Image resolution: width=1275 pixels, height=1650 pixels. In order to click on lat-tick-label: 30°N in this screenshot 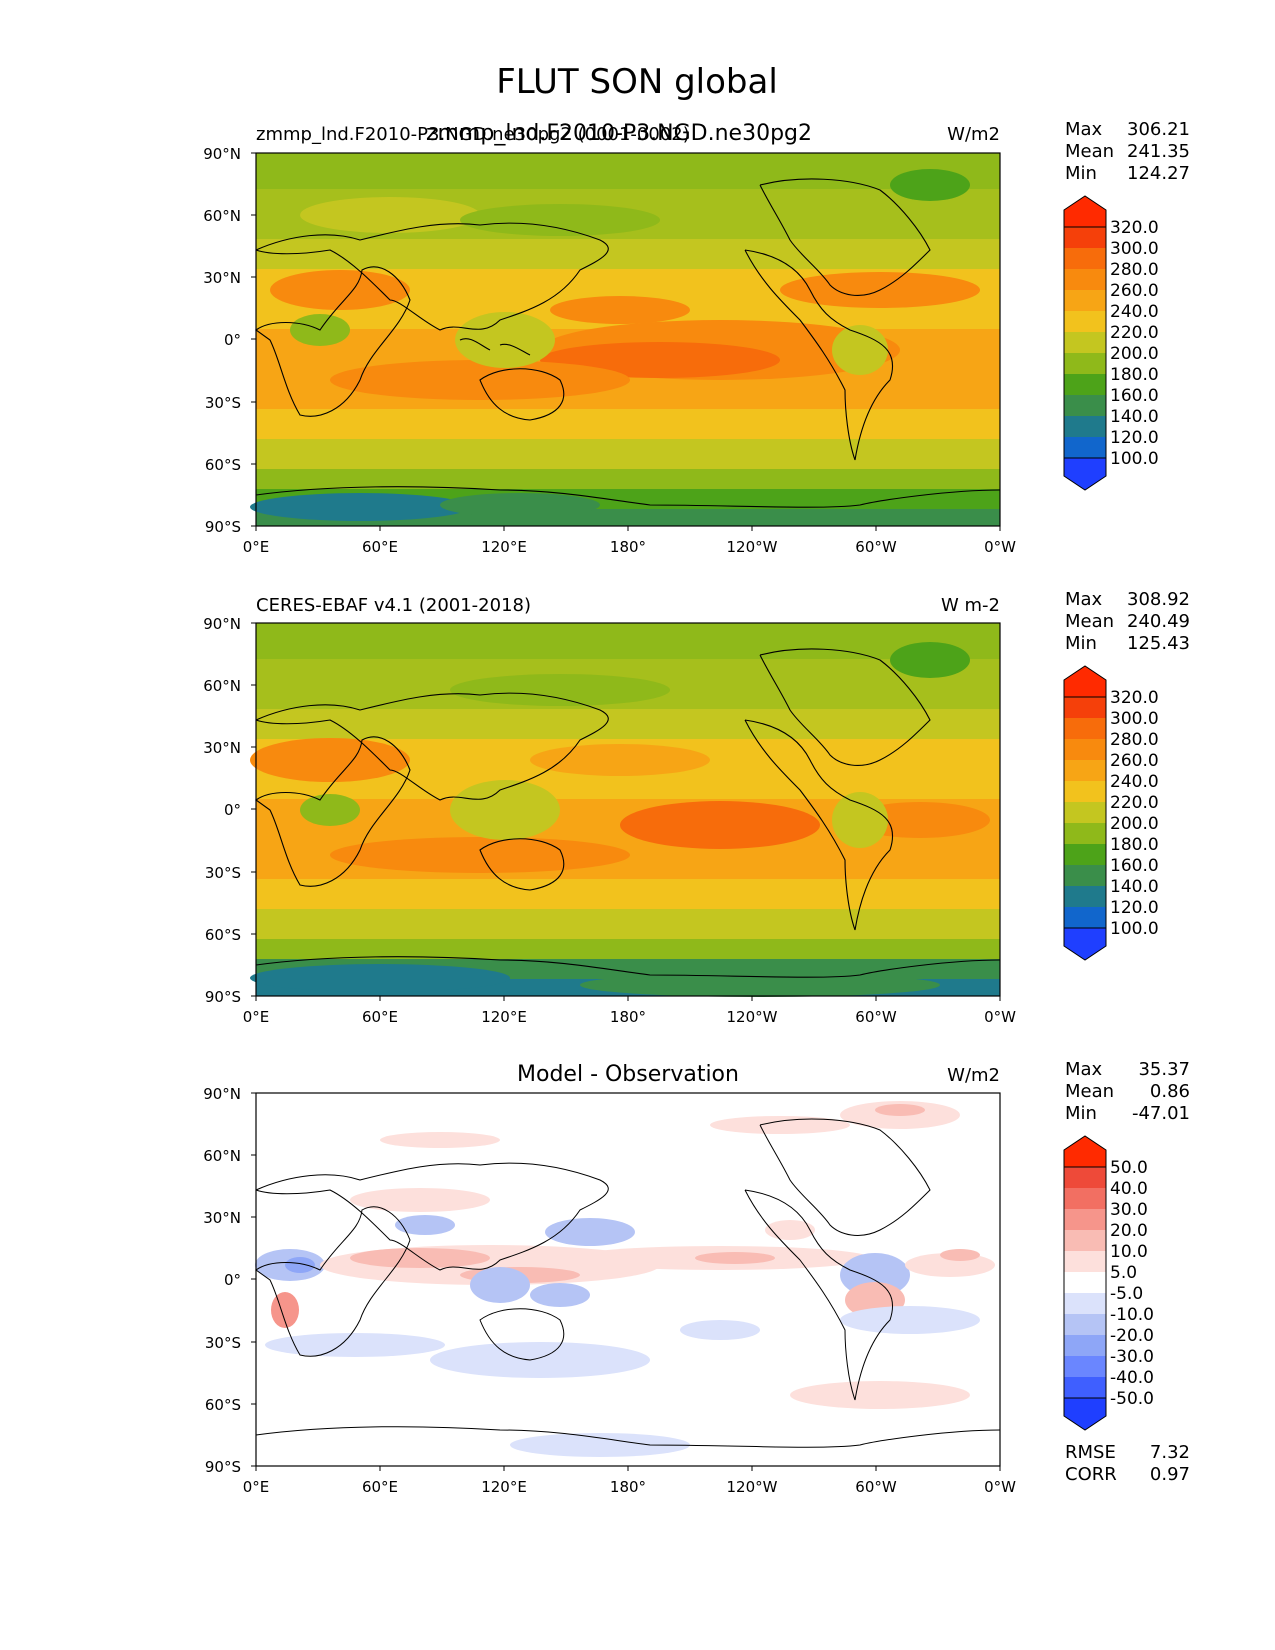, I will do `click(222, 1218)`.